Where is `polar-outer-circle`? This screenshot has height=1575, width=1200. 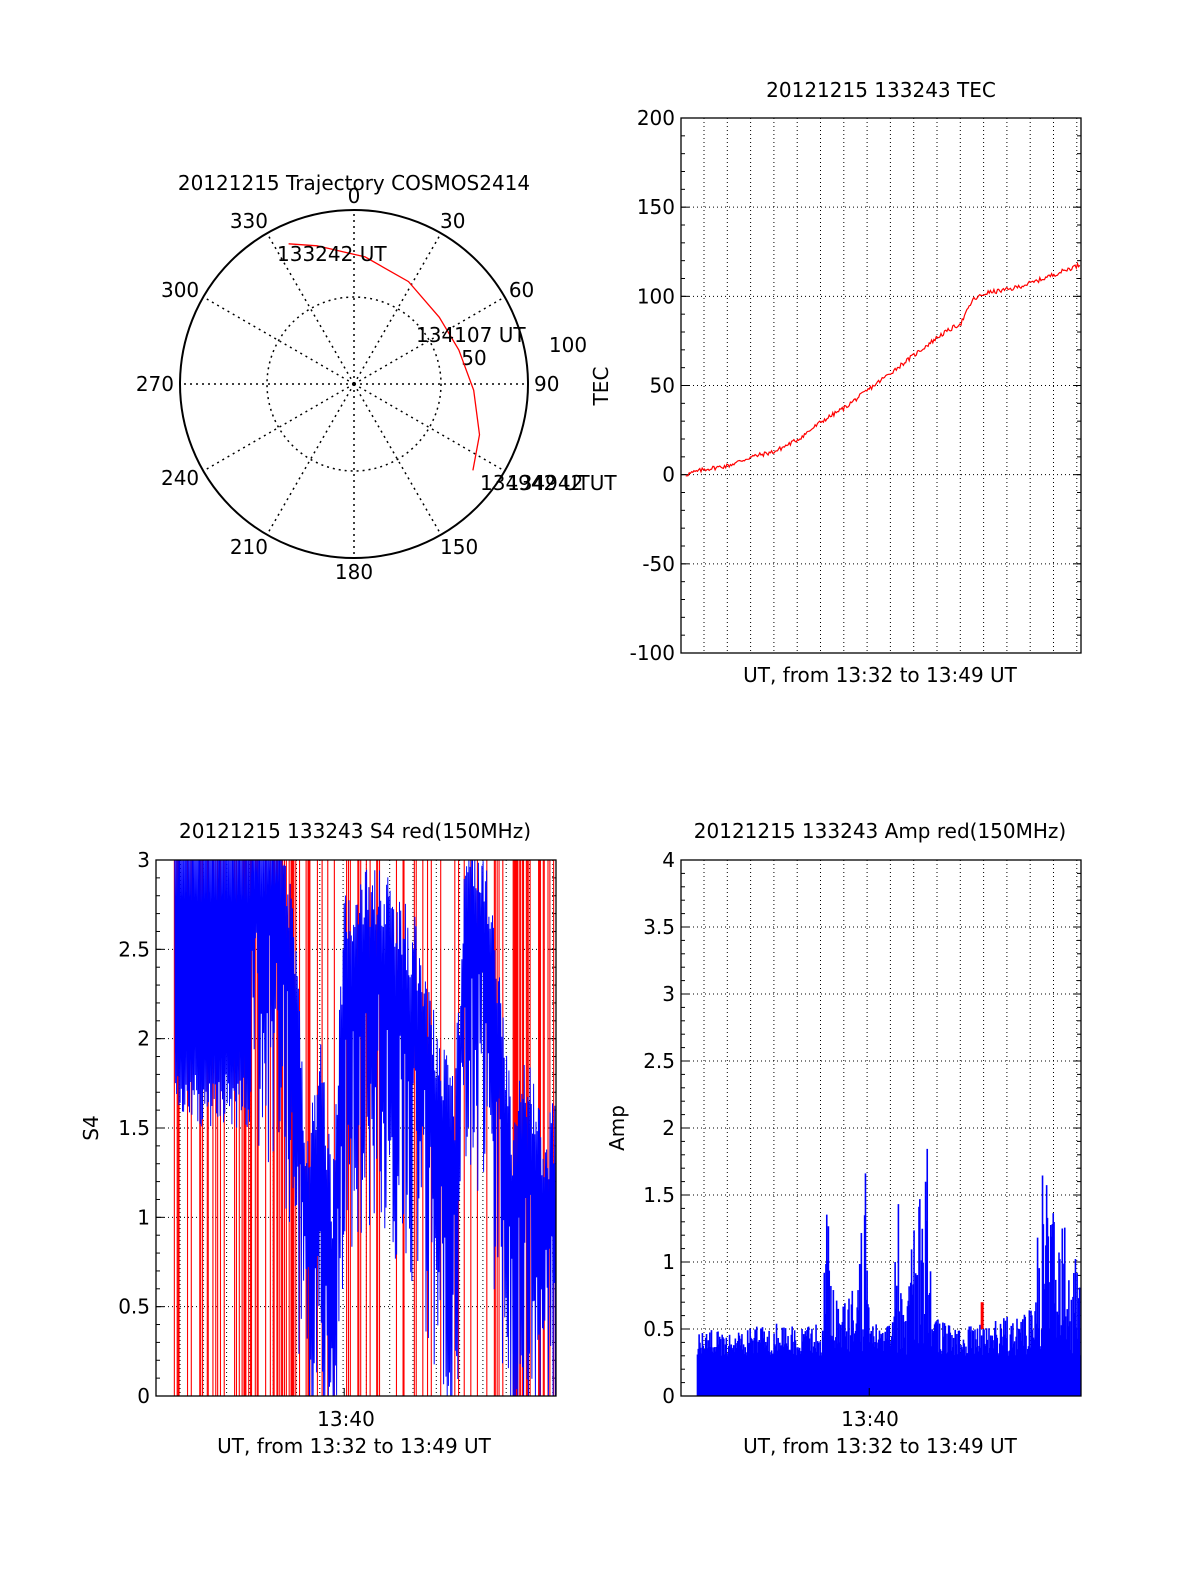
polar-outer-circle is located at coordinates (354, 384).